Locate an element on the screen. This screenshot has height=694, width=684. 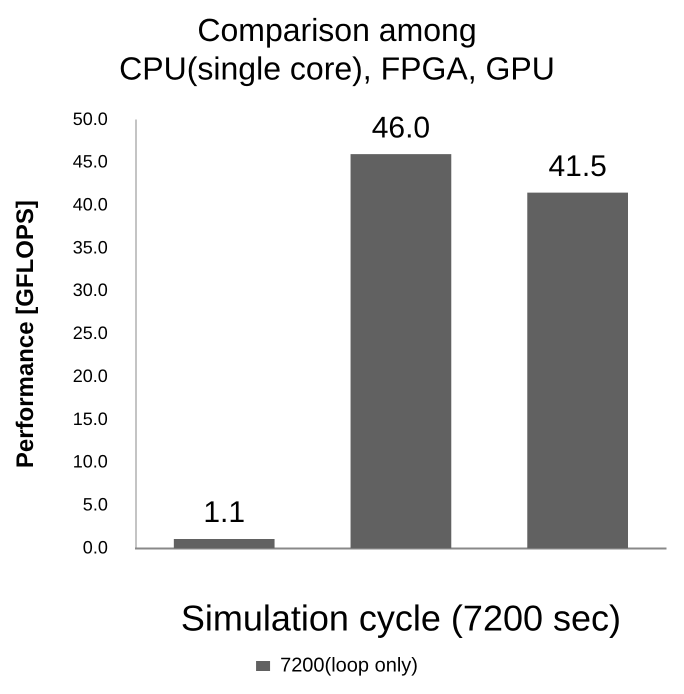
data-label: 1.1 is located at coordinates (224, 513).